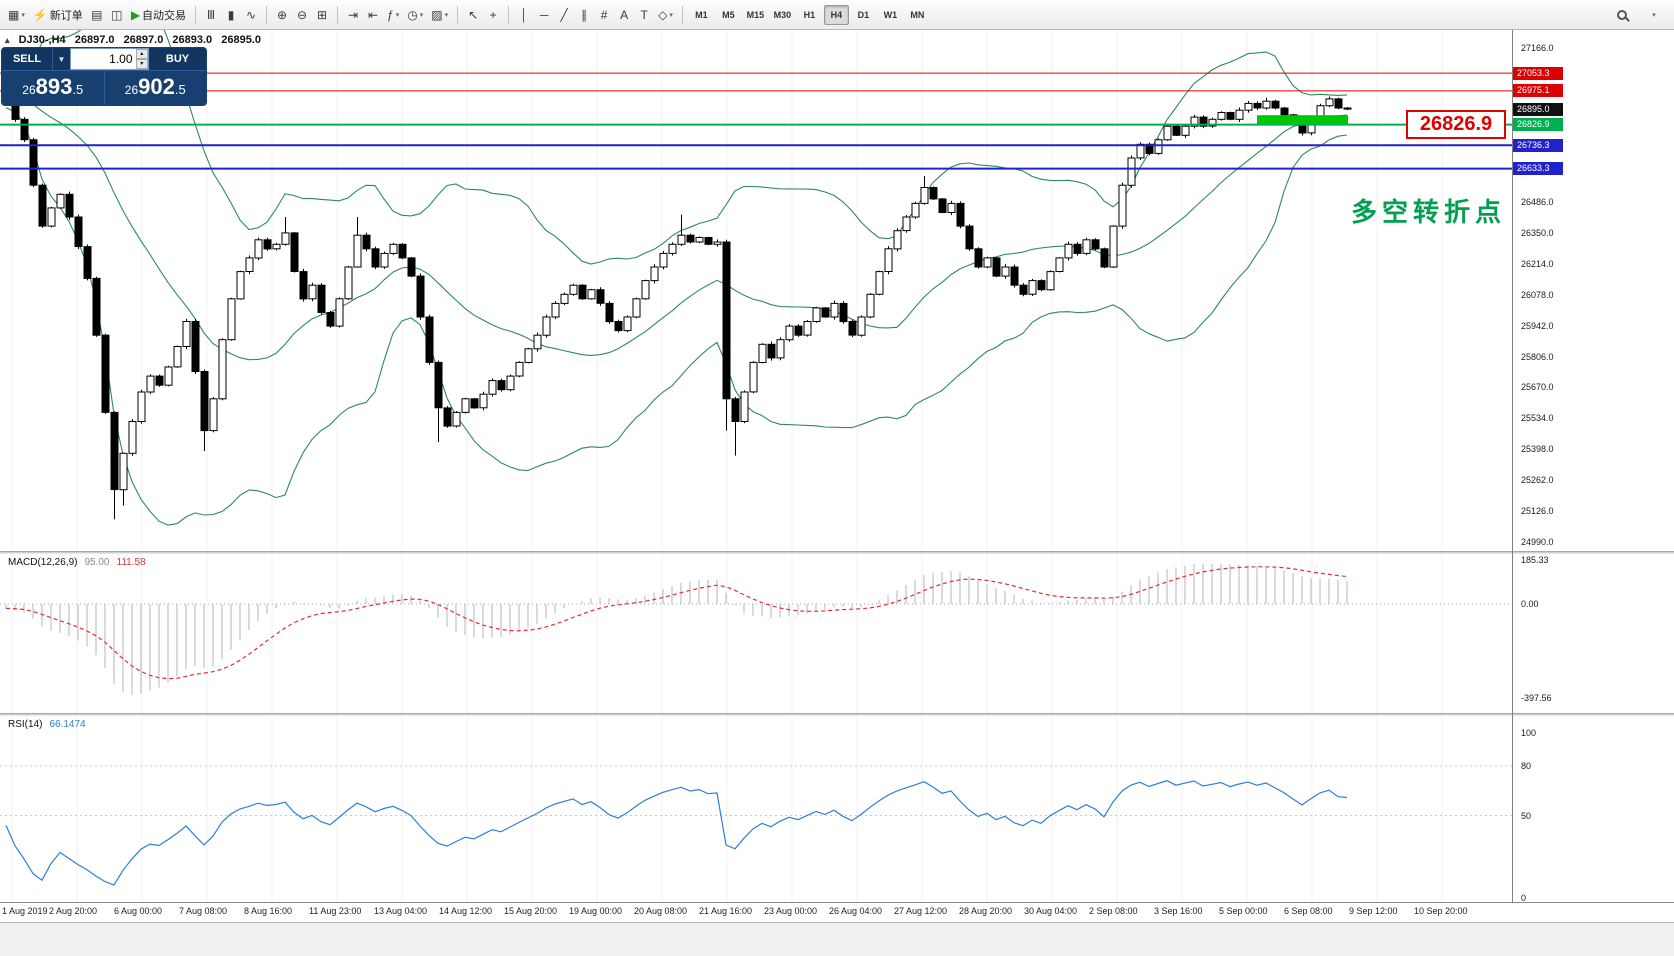 The image size is (1674, 956). I want to click on chart-annotation: 多空转折点, so click(1428, 212).